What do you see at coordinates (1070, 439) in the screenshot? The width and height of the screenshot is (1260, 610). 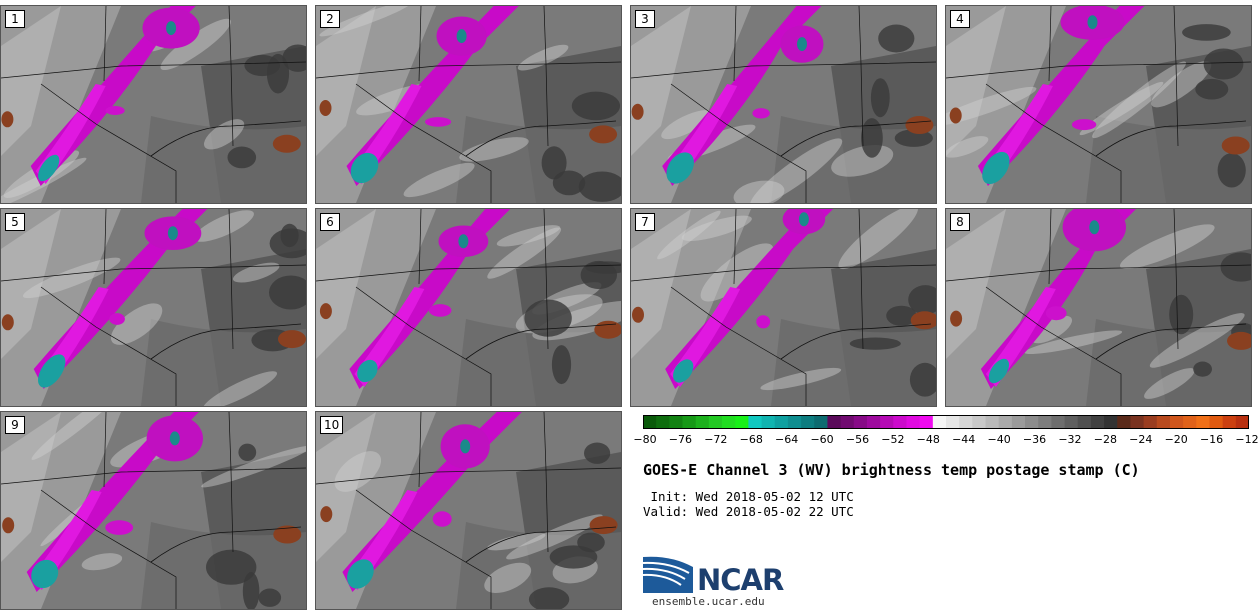 I see `colorbar-tick-label: −32` at bounding box center [1070, 439].